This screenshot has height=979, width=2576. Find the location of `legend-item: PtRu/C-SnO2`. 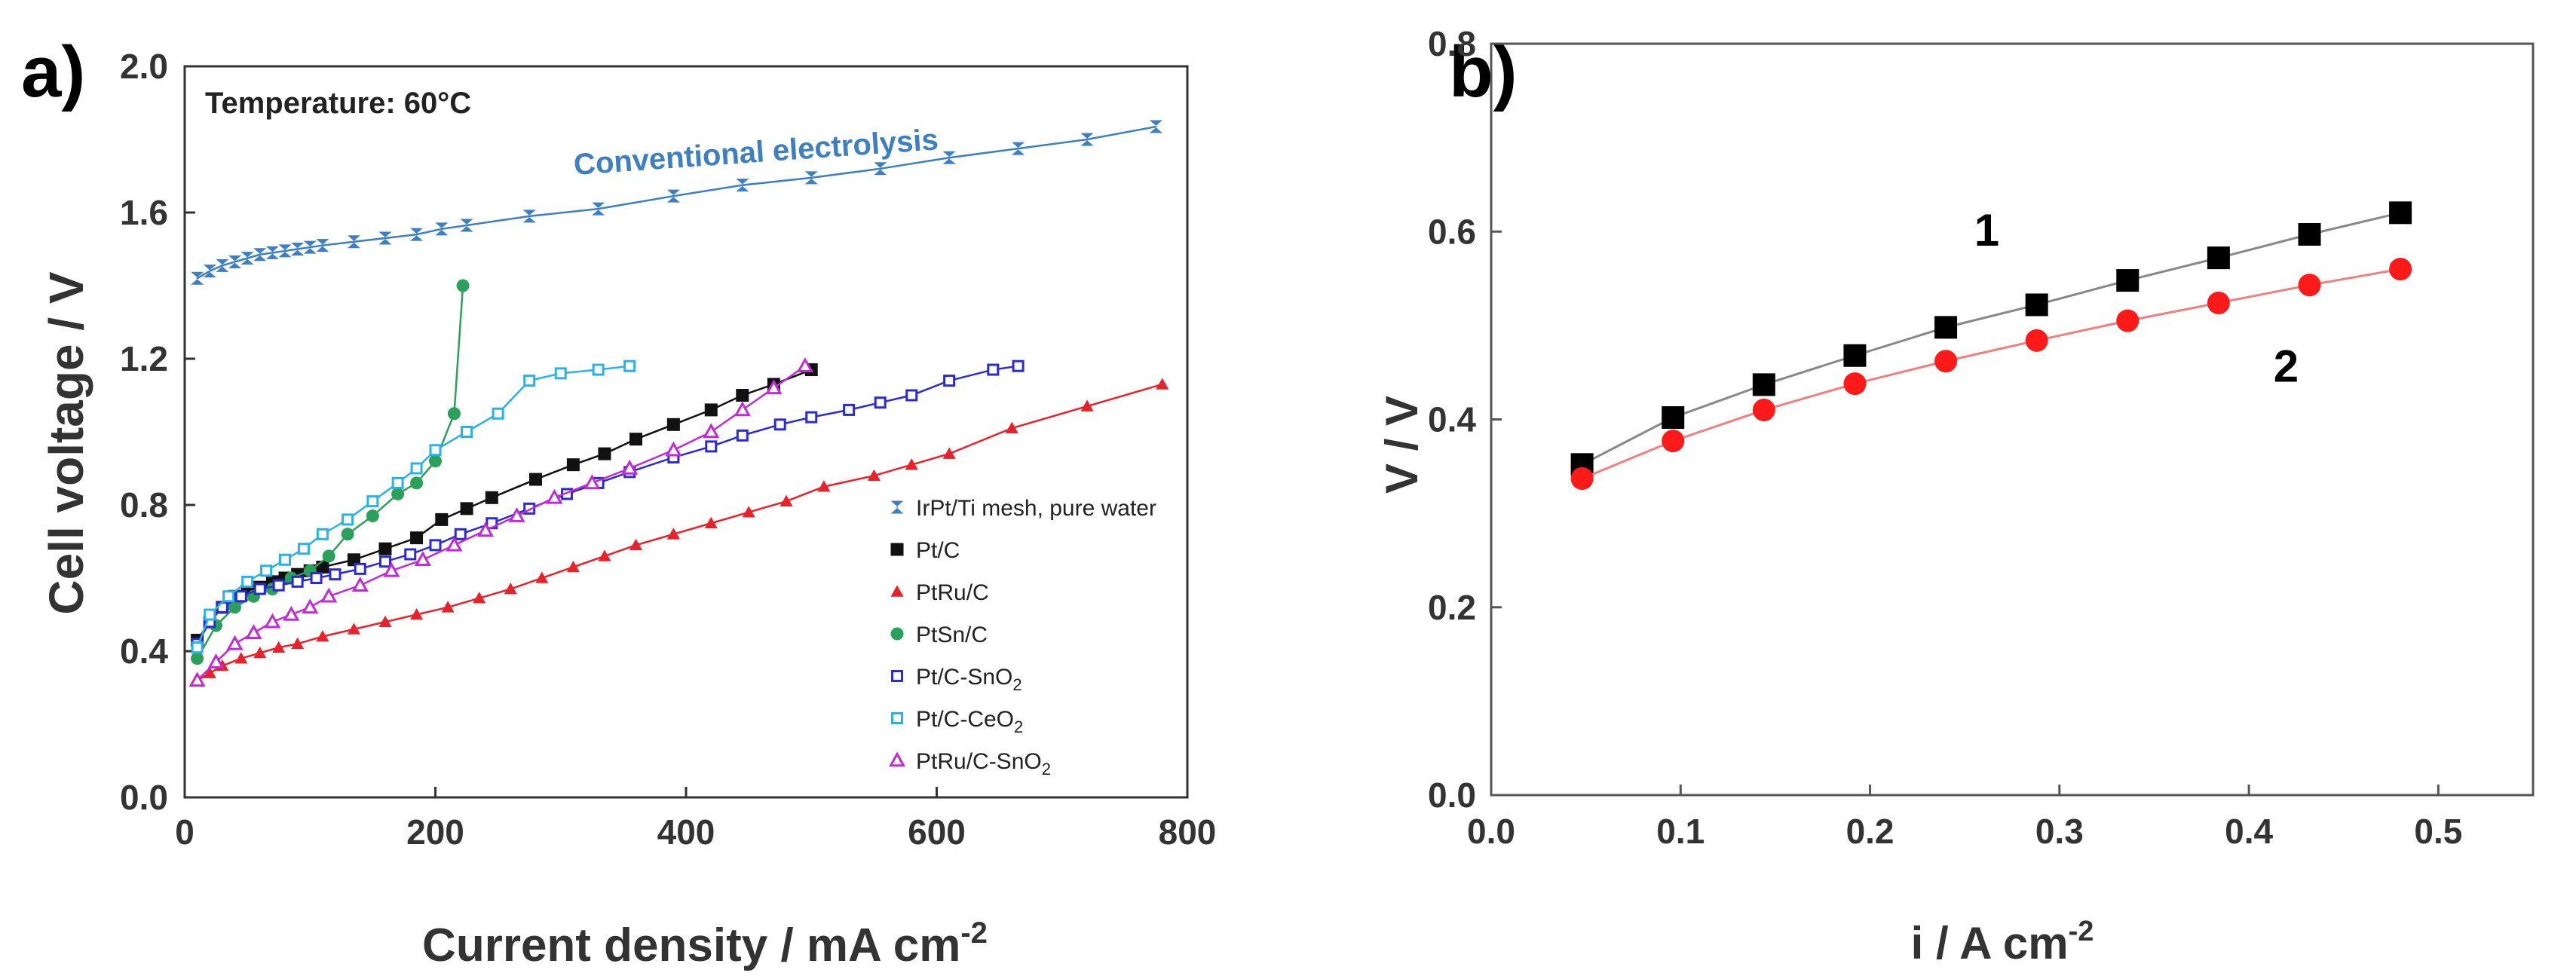

legend-item: PtRu/C-SnO2 is located at coordinates (969, 764).